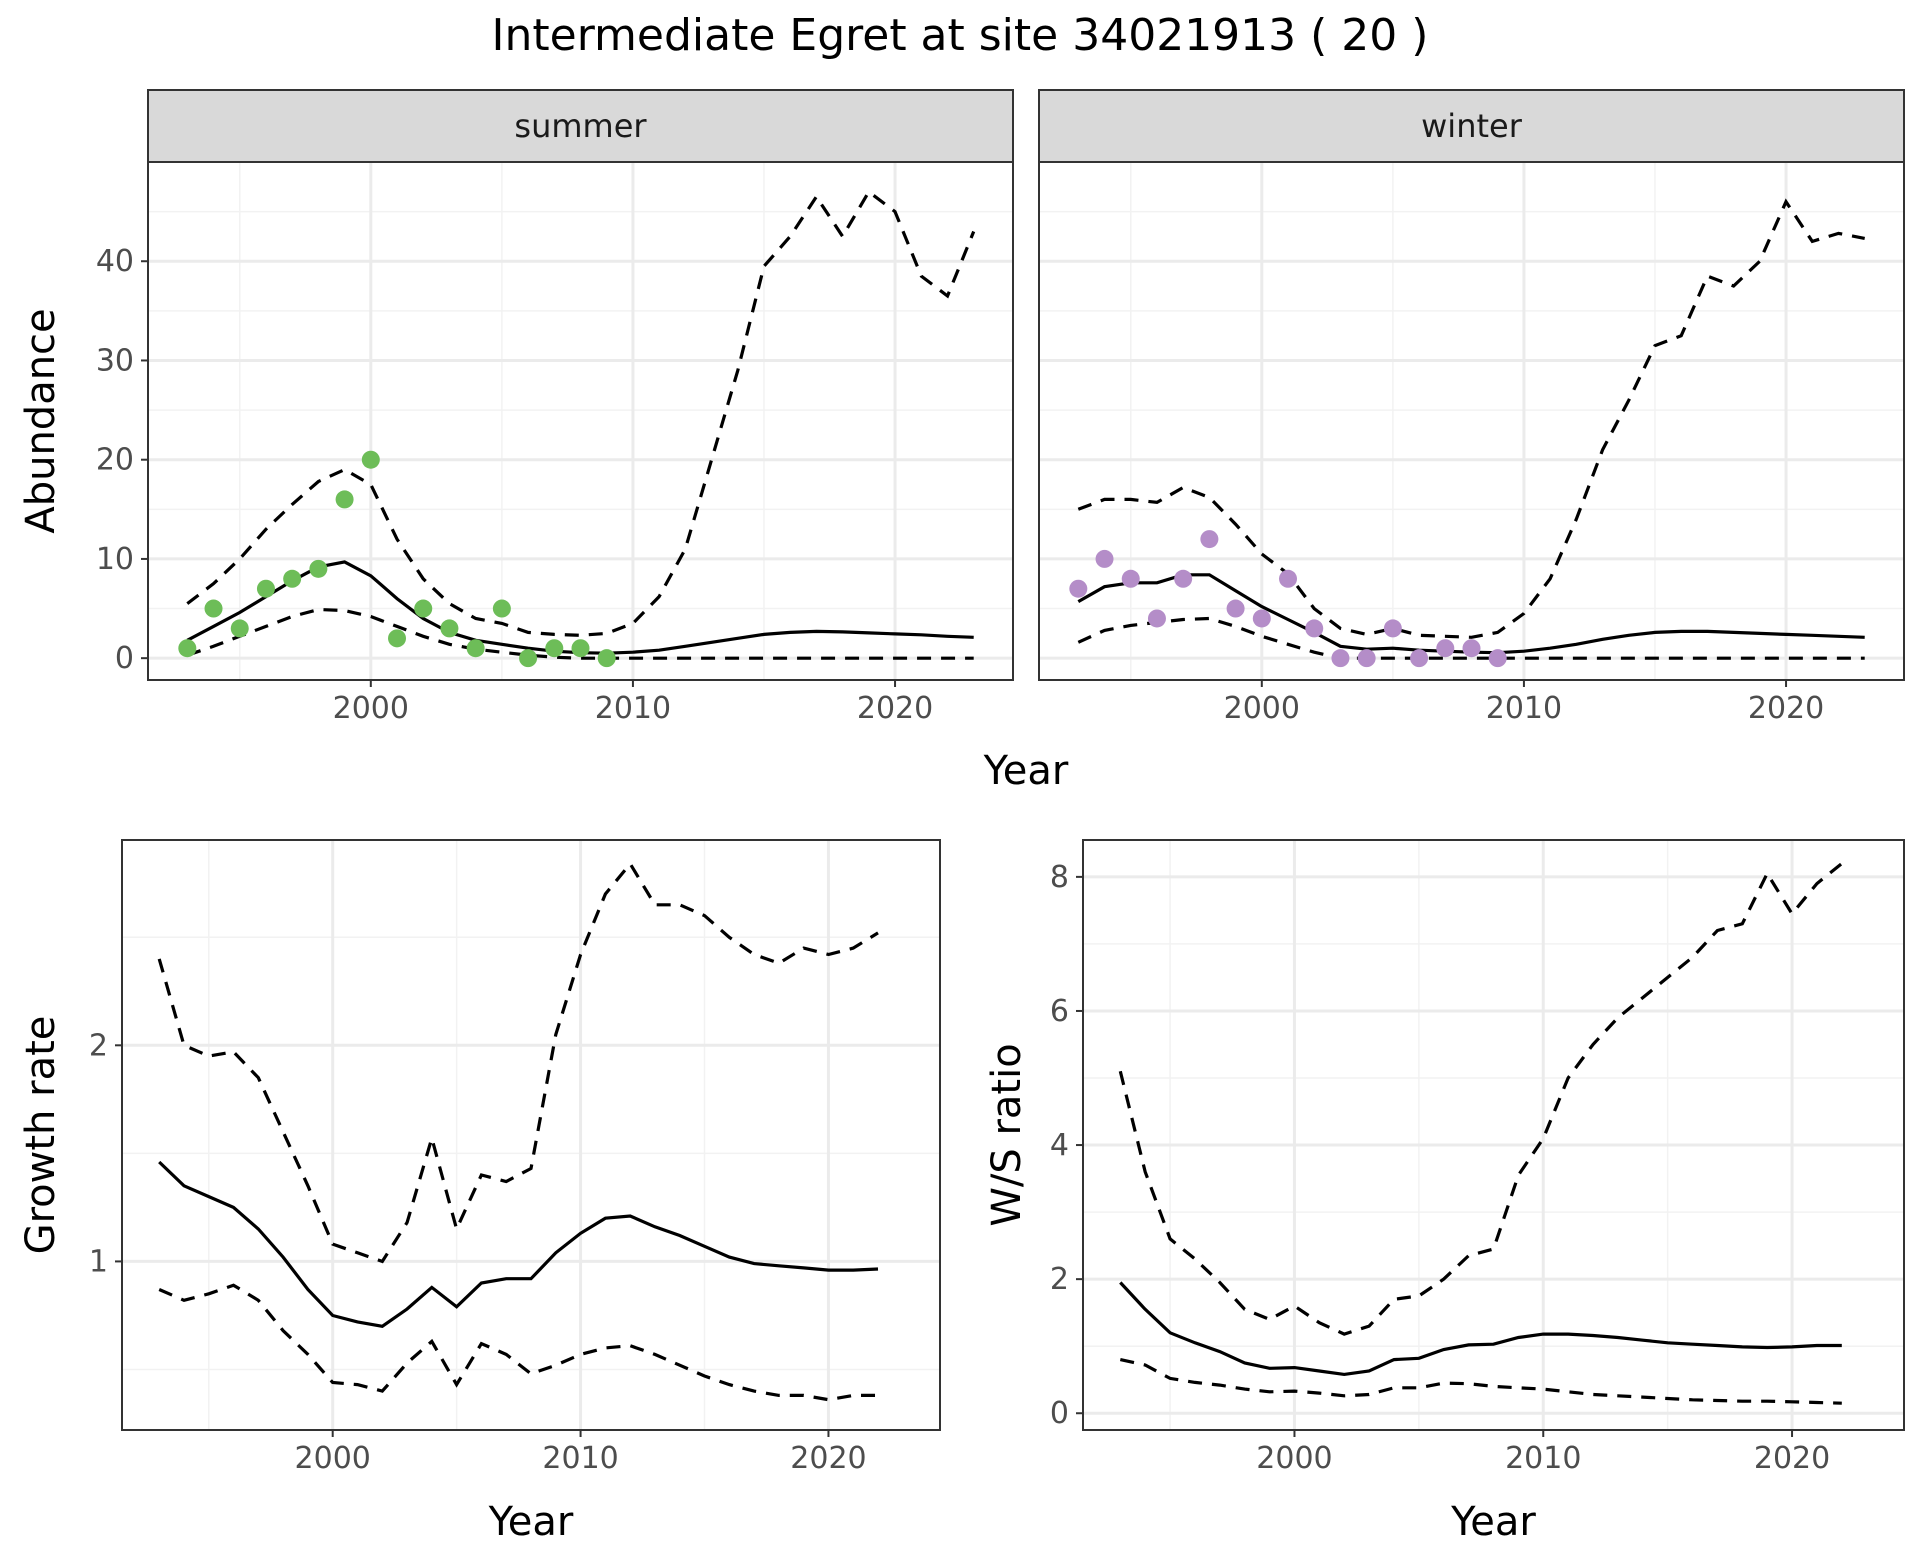 This screenshot has height=1560, width=1920. I want to click on abundance-summer-y-tick-label: 40, so click(115, 261).